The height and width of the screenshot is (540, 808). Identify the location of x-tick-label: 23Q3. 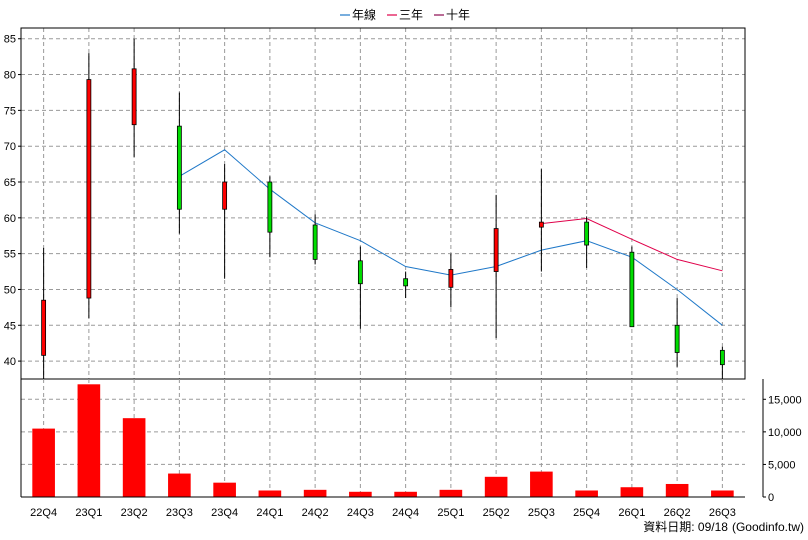
(179, 513).